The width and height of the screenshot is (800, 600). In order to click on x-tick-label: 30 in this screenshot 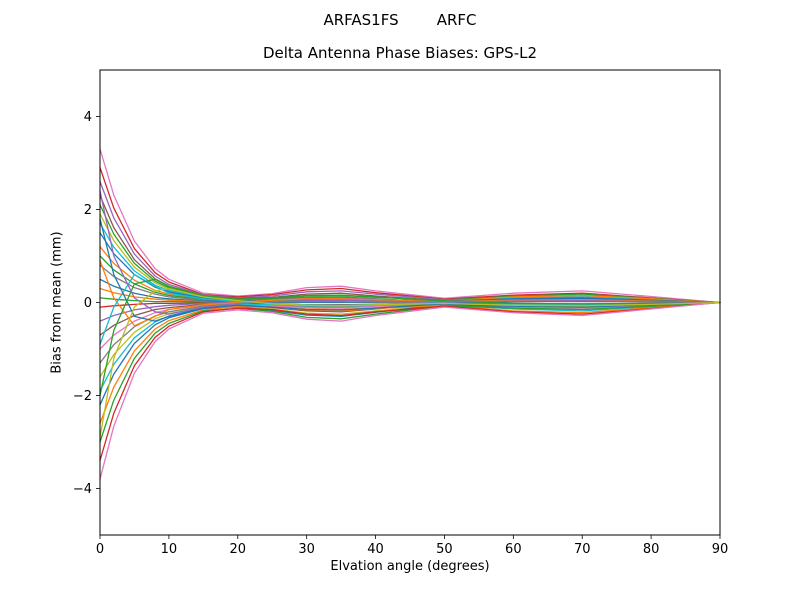, I will do `click(306, 549)`.